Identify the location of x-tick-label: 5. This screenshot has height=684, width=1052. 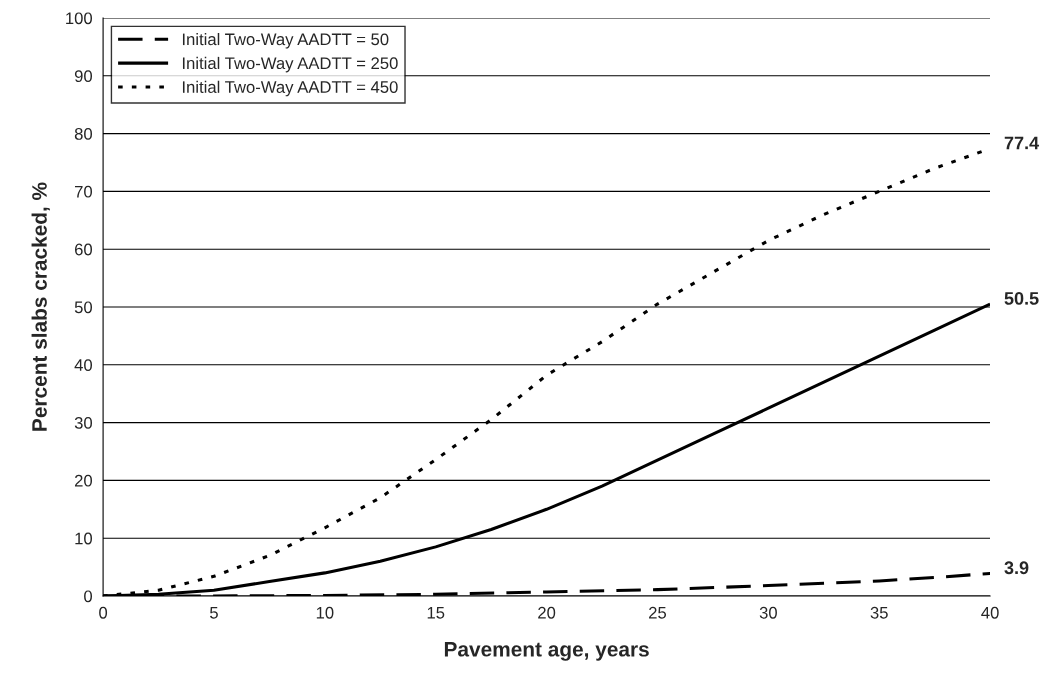
(214, 613).